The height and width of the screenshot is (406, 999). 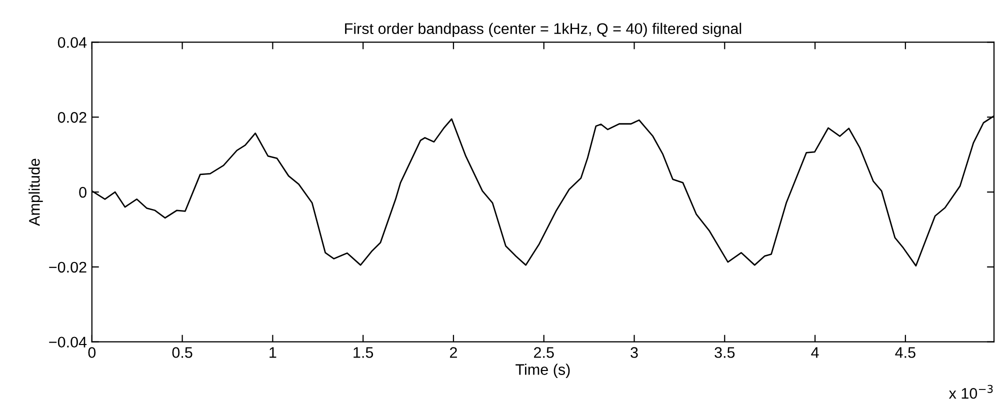 What do you see at coordinates (634, 352) in the screenshot?
I see `x-tick-label: 3` at bounding box center [634, 352].